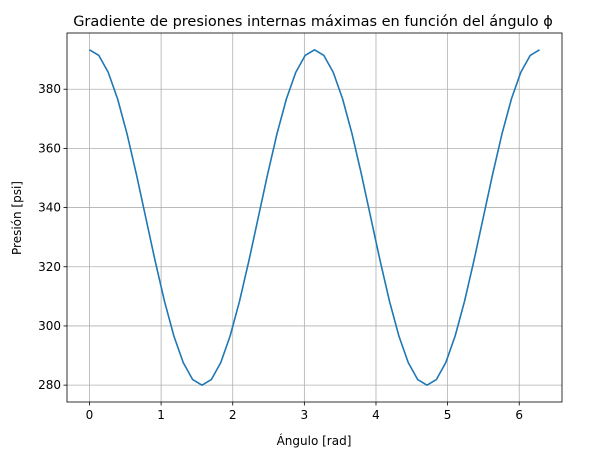 This screenshot has width=601, height=458. I want to click on y-tick-label: 360, so click(49, 148).